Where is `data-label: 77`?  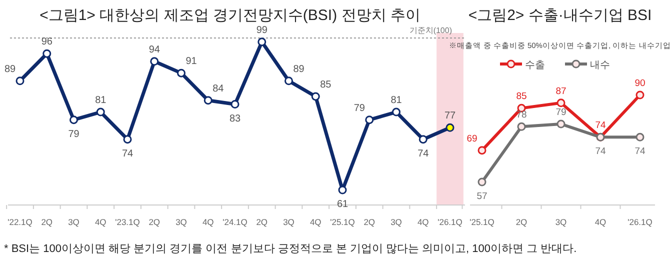 data-label: 77 is located at coordinates (450, 116).